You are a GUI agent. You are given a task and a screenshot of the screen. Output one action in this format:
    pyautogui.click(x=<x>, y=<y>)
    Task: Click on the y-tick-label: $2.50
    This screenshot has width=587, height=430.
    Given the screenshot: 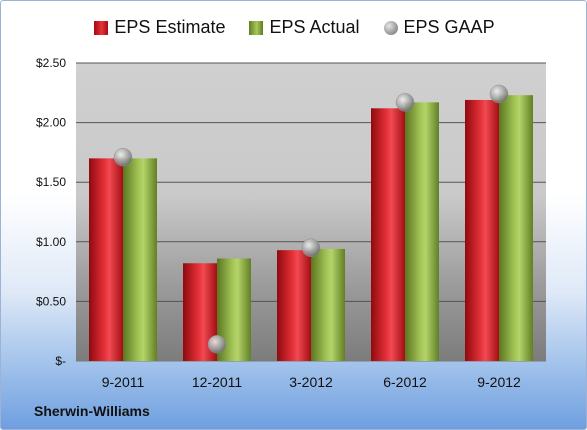 What is the action you would take?
    pyautogui.click(x=51, y=63)
    